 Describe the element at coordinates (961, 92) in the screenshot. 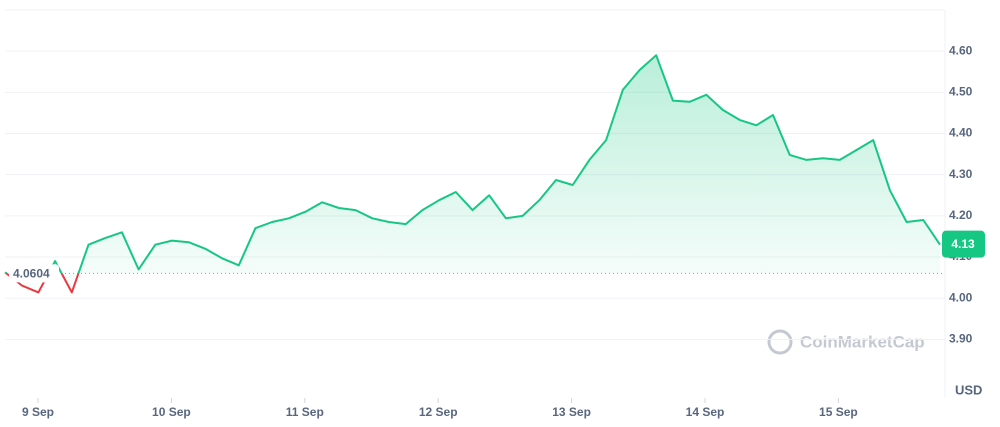

I see `y-tick-label: 4.50` at that location.